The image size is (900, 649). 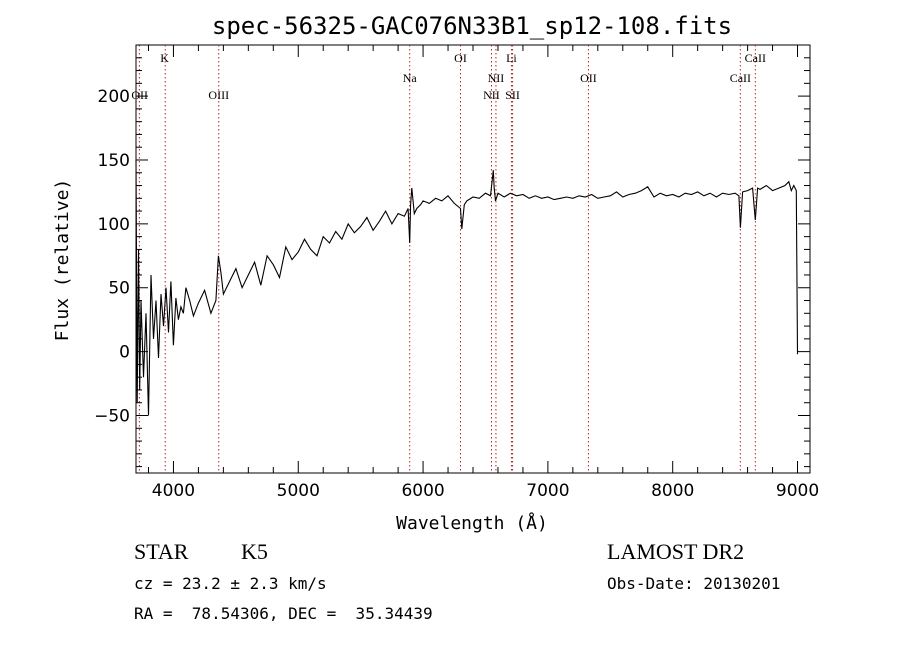 I want to click on line-marker-label: OIII, so click(x=218, y=95).